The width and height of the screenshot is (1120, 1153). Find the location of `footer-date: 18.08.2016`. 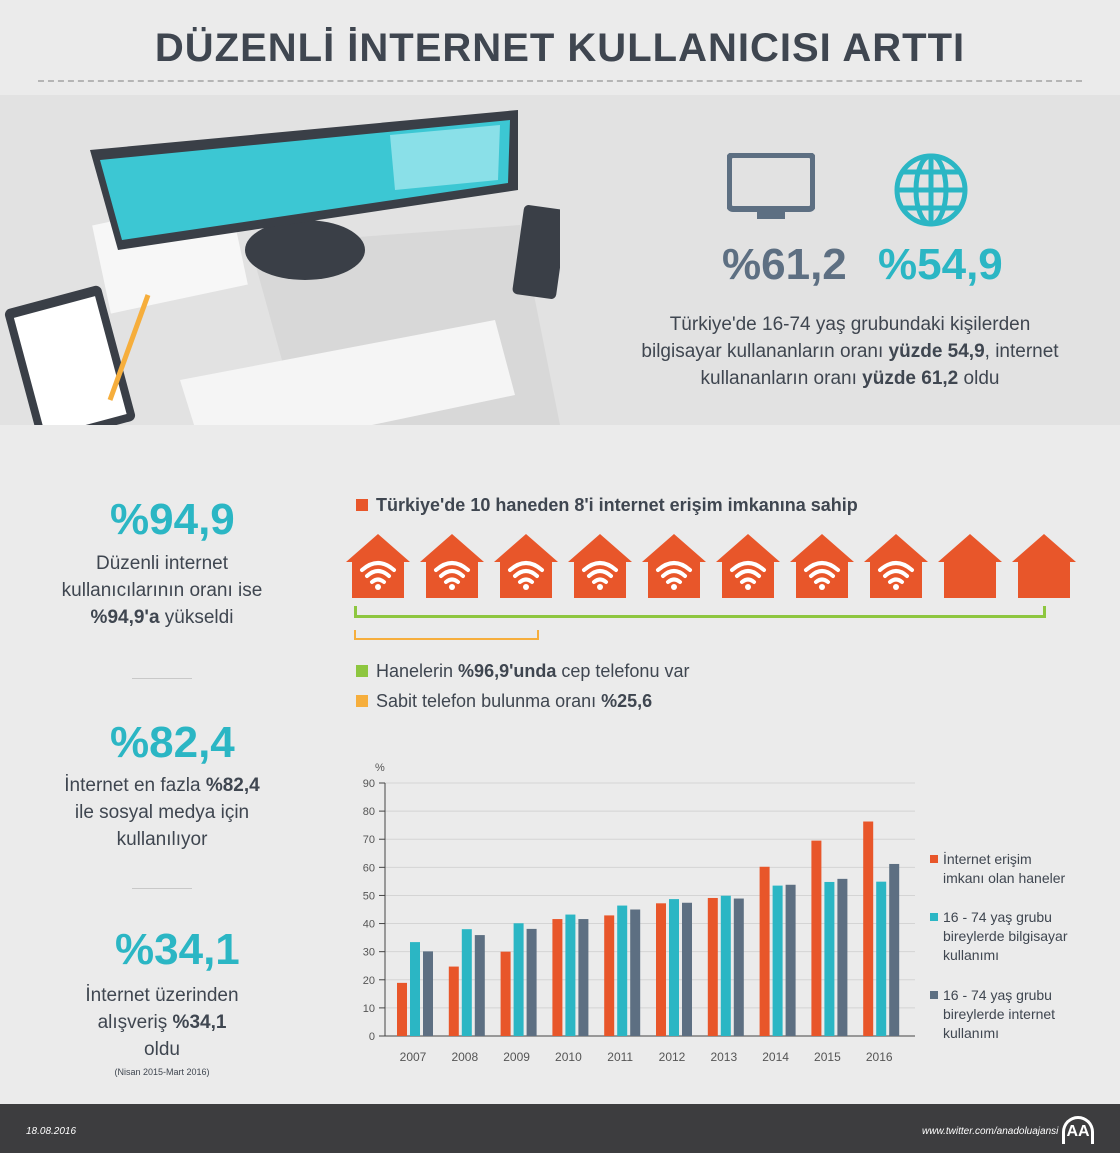

footer-date: 18.08.2016 is located at coordinates (51, 1131).